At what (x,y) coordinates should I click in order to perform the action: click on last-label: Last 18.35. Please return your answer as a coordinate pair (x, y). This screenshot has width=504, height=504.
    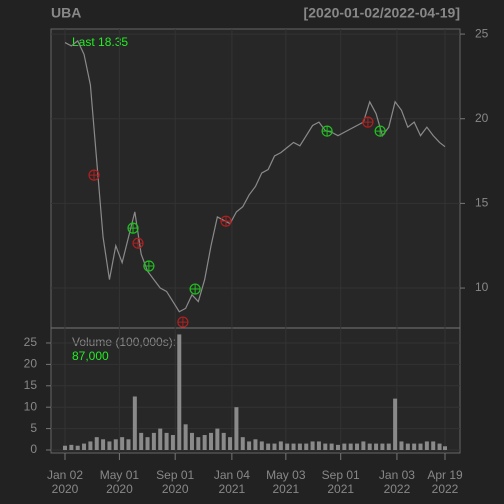
    Looking at the image, I should click on (100, 42).